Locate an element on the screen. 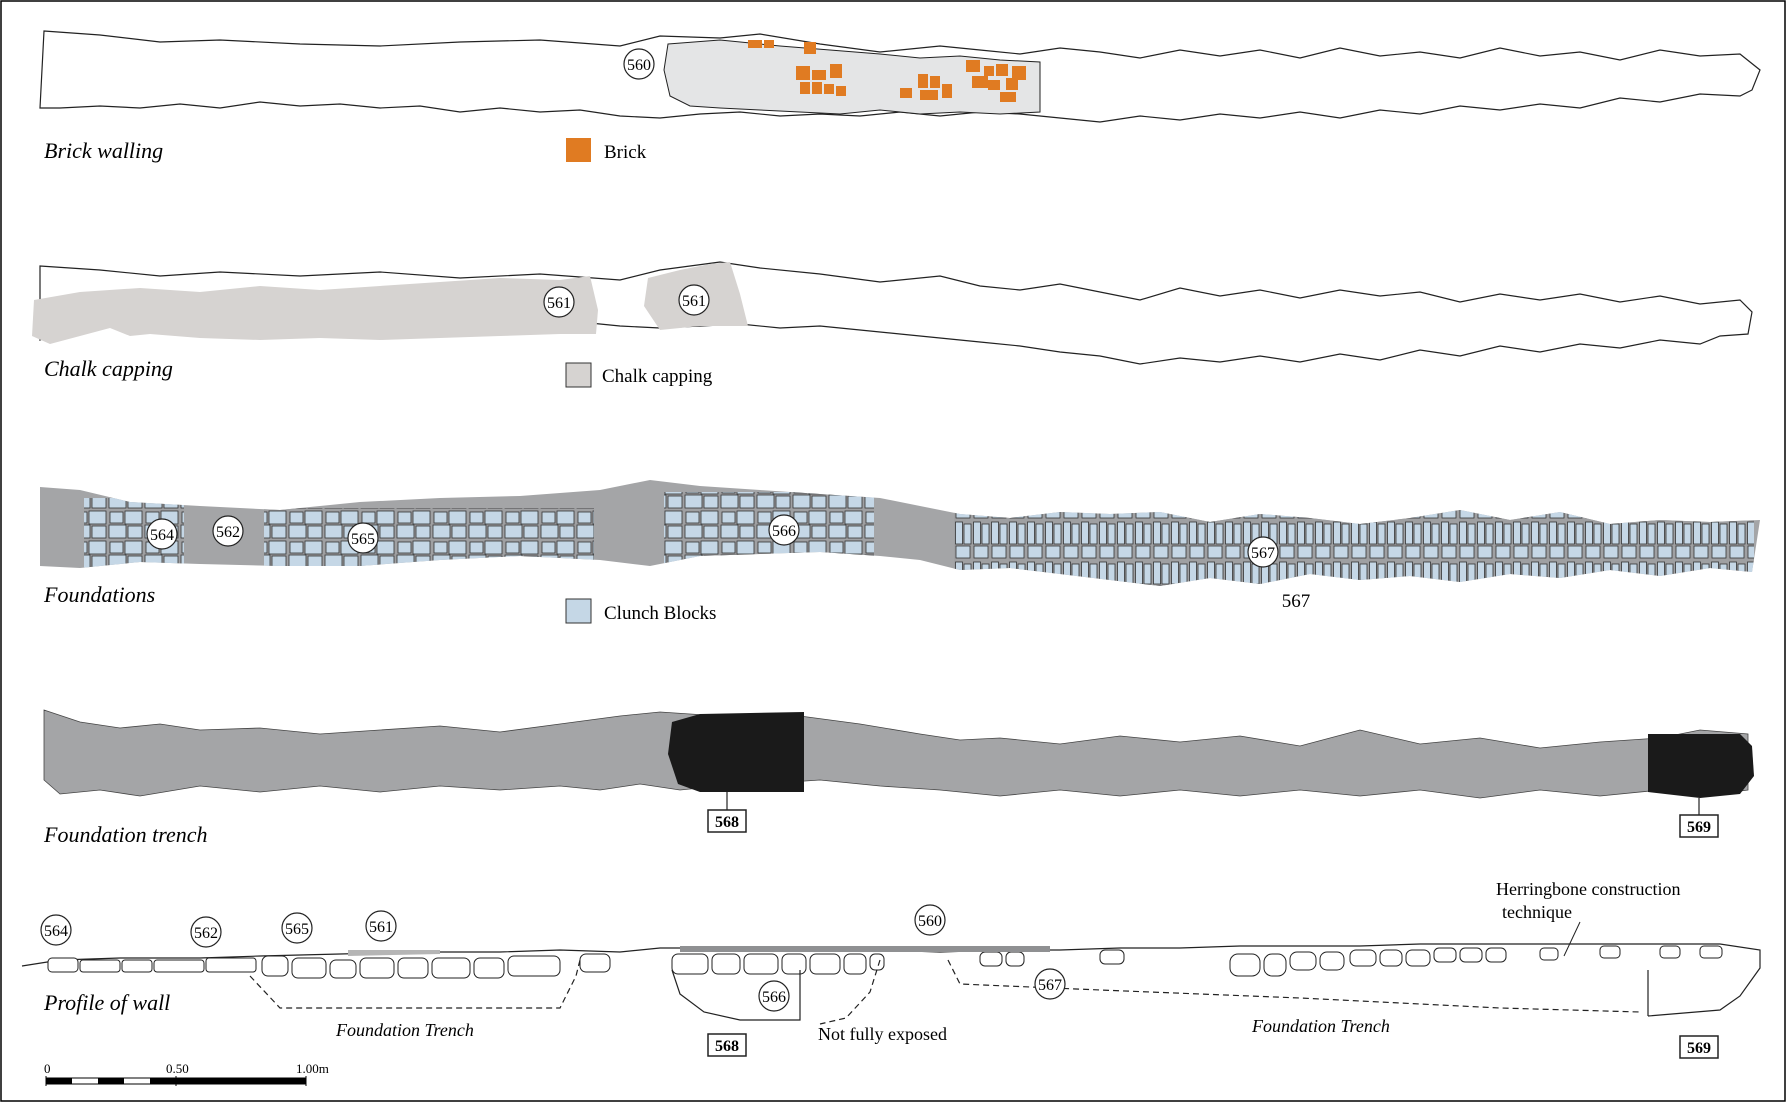  context-label-560: 560 is located at coordinates (639, 65).